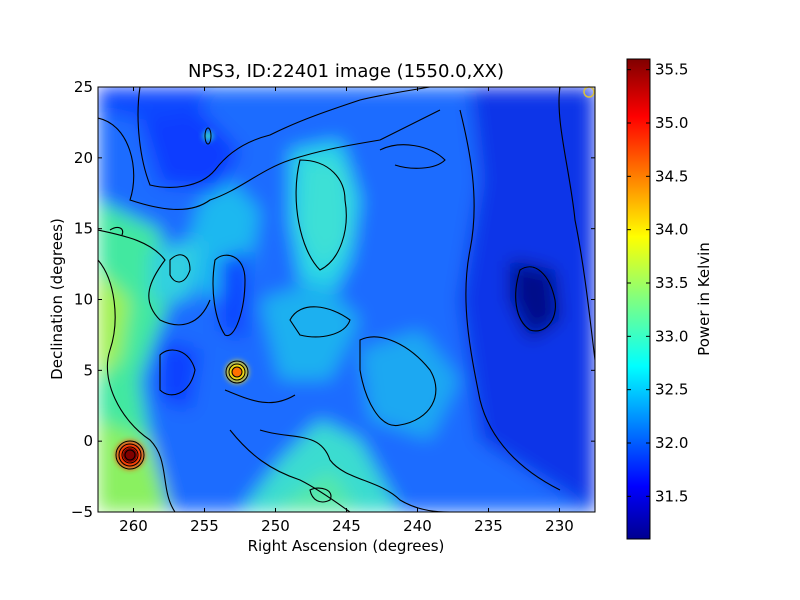 Image resolution: width=800 pixels, height=600 pixels. I want to click on x-tick-label: 250, so click(275, 526).